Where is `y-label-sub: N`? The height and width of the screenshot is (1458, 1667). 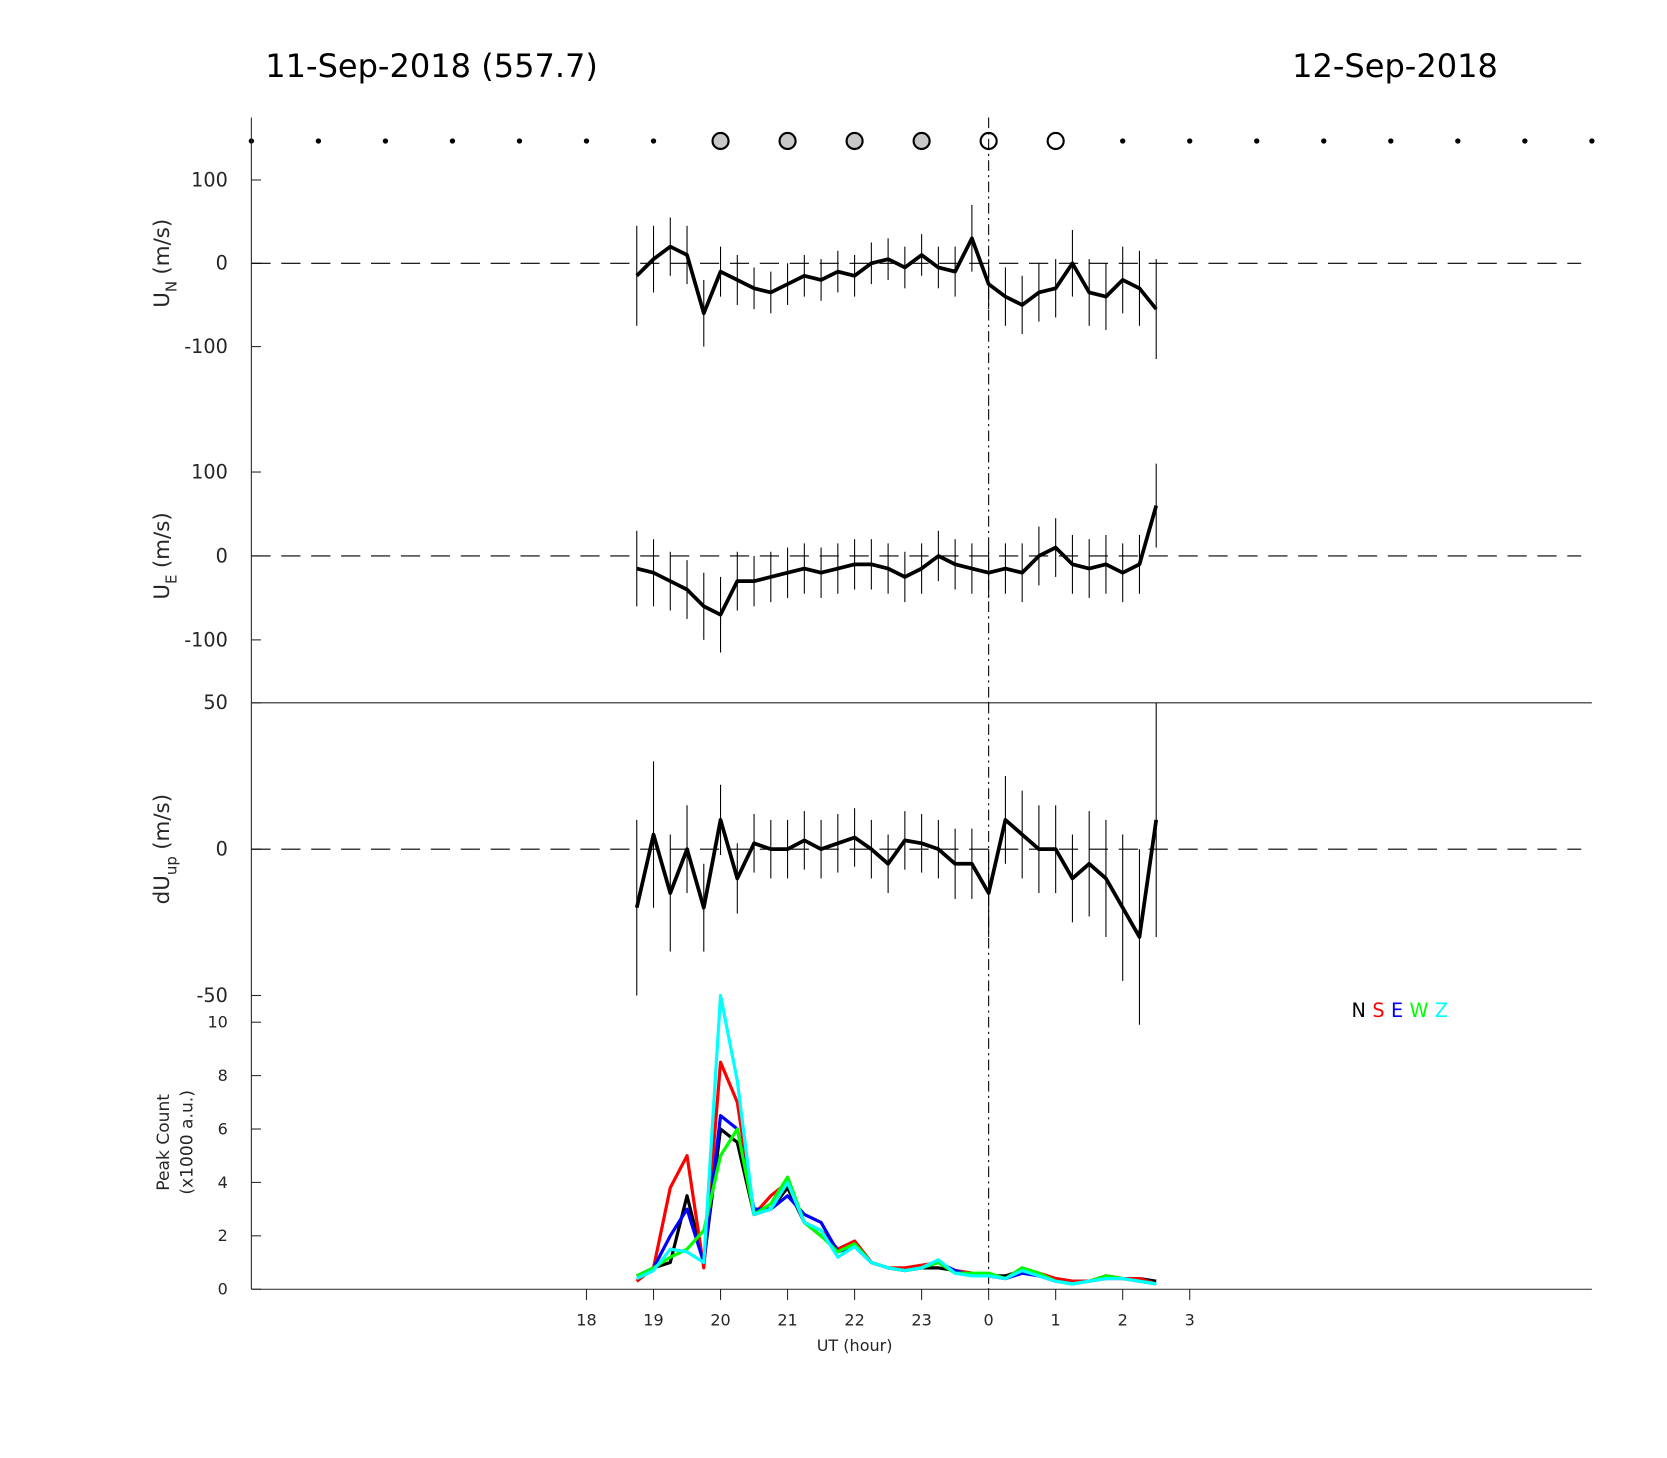 y-label-sub: N is located at coordinates (172, 286).